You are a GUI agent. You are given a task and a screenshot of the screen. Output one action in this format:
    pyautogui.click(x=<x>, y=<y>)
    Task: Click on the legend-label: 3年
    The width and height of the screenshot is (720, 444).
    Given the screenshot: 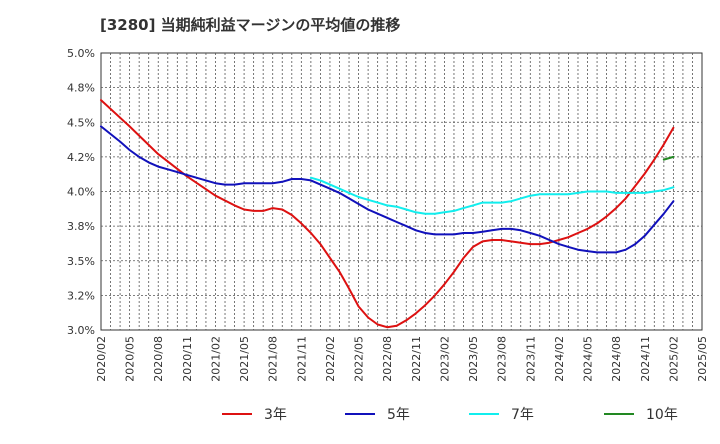 What is the action you would take?
    pyautogui.click(x=275, y=415)
    